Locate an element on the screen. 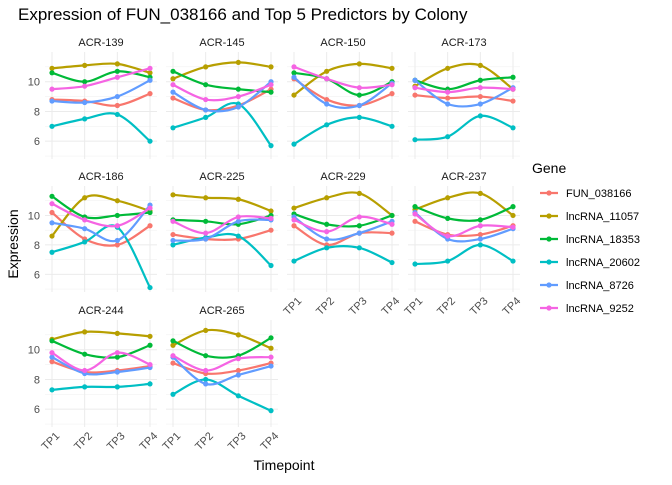 This screenshot has height=485, width=672. legend-label: lncRNA_9252 is located at coordinates (600, 309).